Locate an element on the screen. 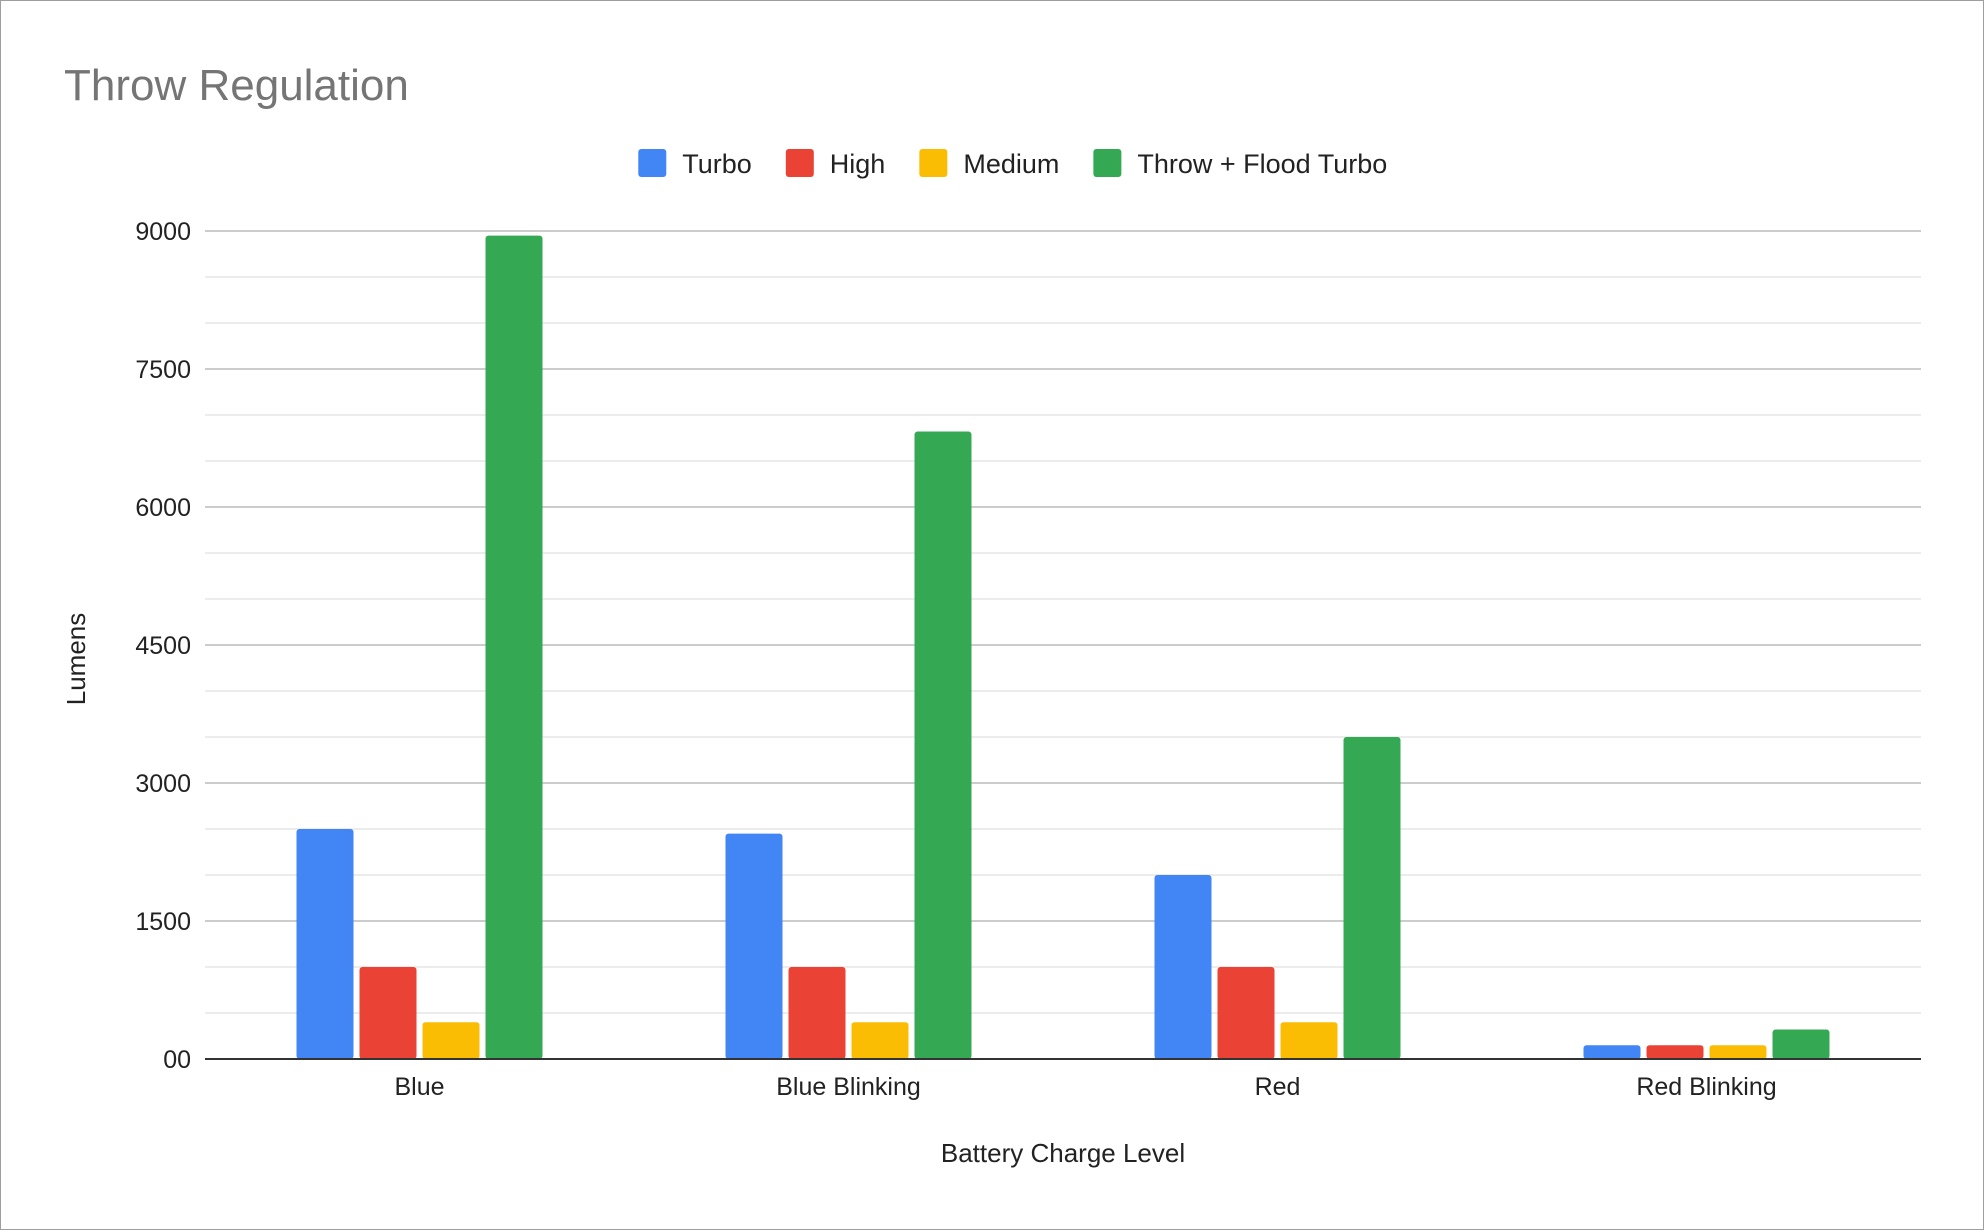 This screenshot has width=1984, height=1231. bar-high-red-blinking is located at coordinates (1675, 1052).